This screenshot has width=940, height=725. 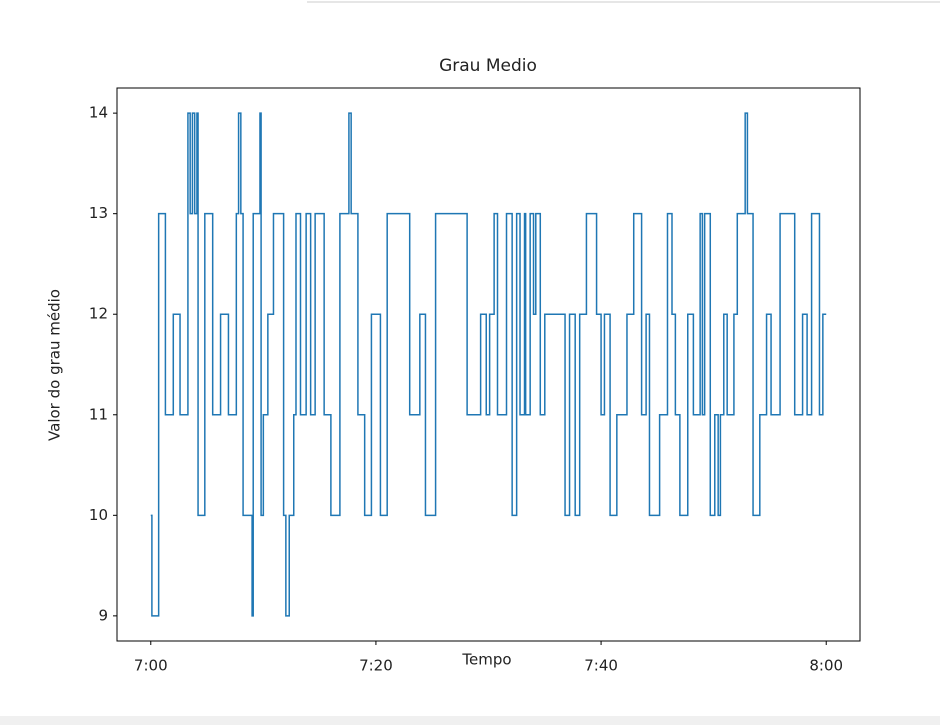 What do you see at coordinates (98, 414) in the screenshot?
I see `y-tick-label: 11` at bounding box center [98, 414].